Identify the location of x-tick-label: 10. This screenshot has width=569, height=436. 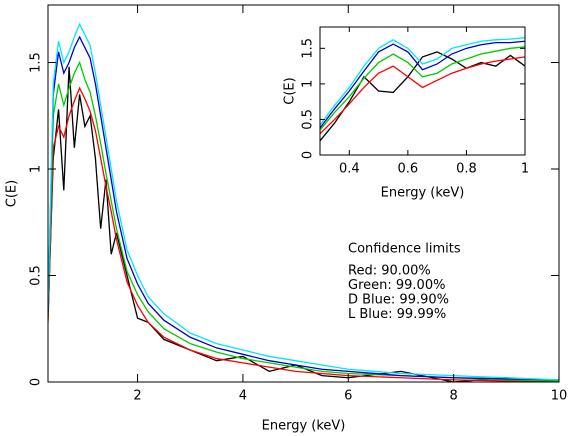
(559, 396).